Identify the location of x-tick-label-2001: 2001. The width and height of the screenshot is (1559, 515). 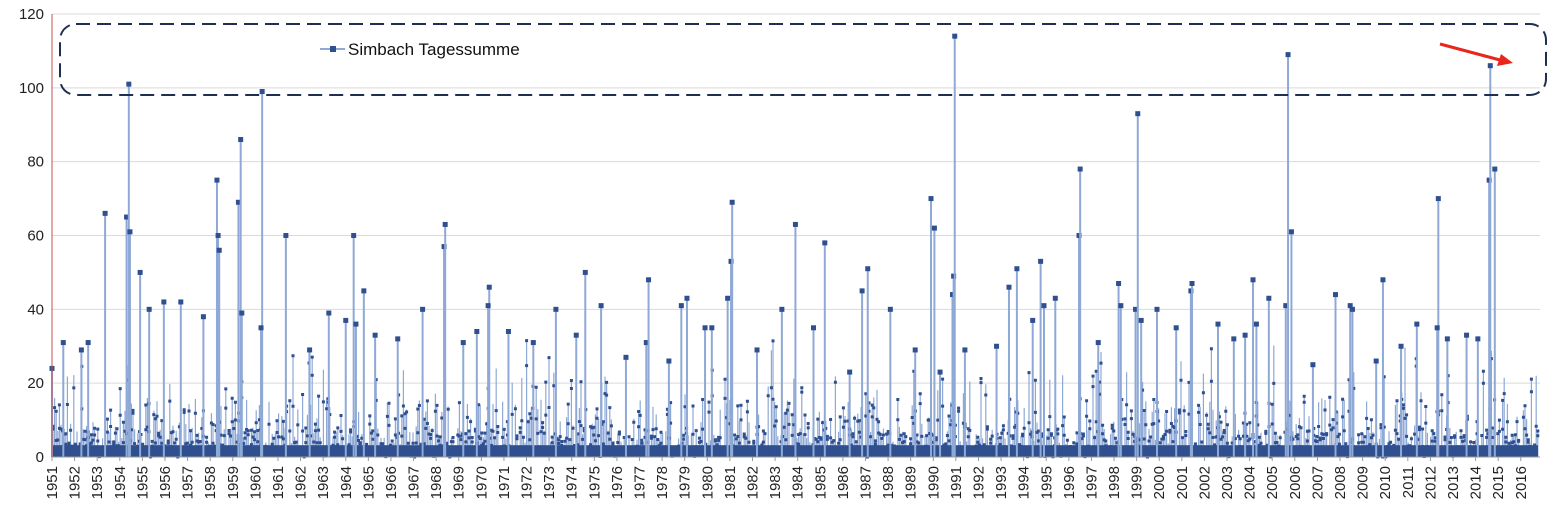
(1182, 482).